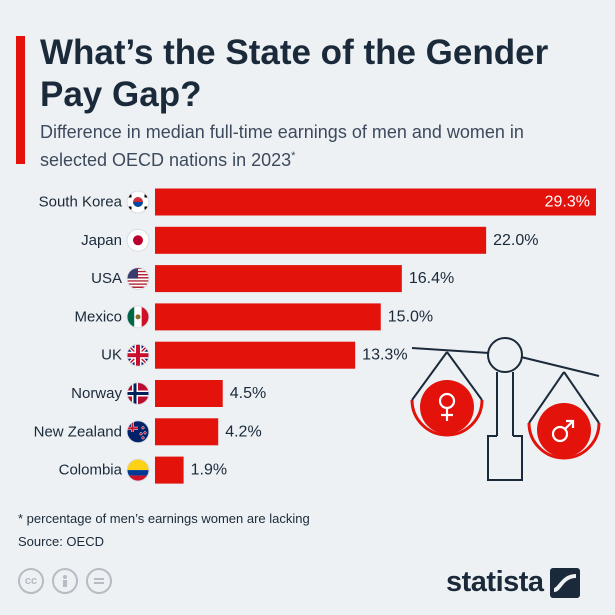 The image size is (615, 615). Describe the element at coordinates (294, 73) in the screenshot. I see `chart-title: What’s the State of the Gender Pay Gap?` at that location.